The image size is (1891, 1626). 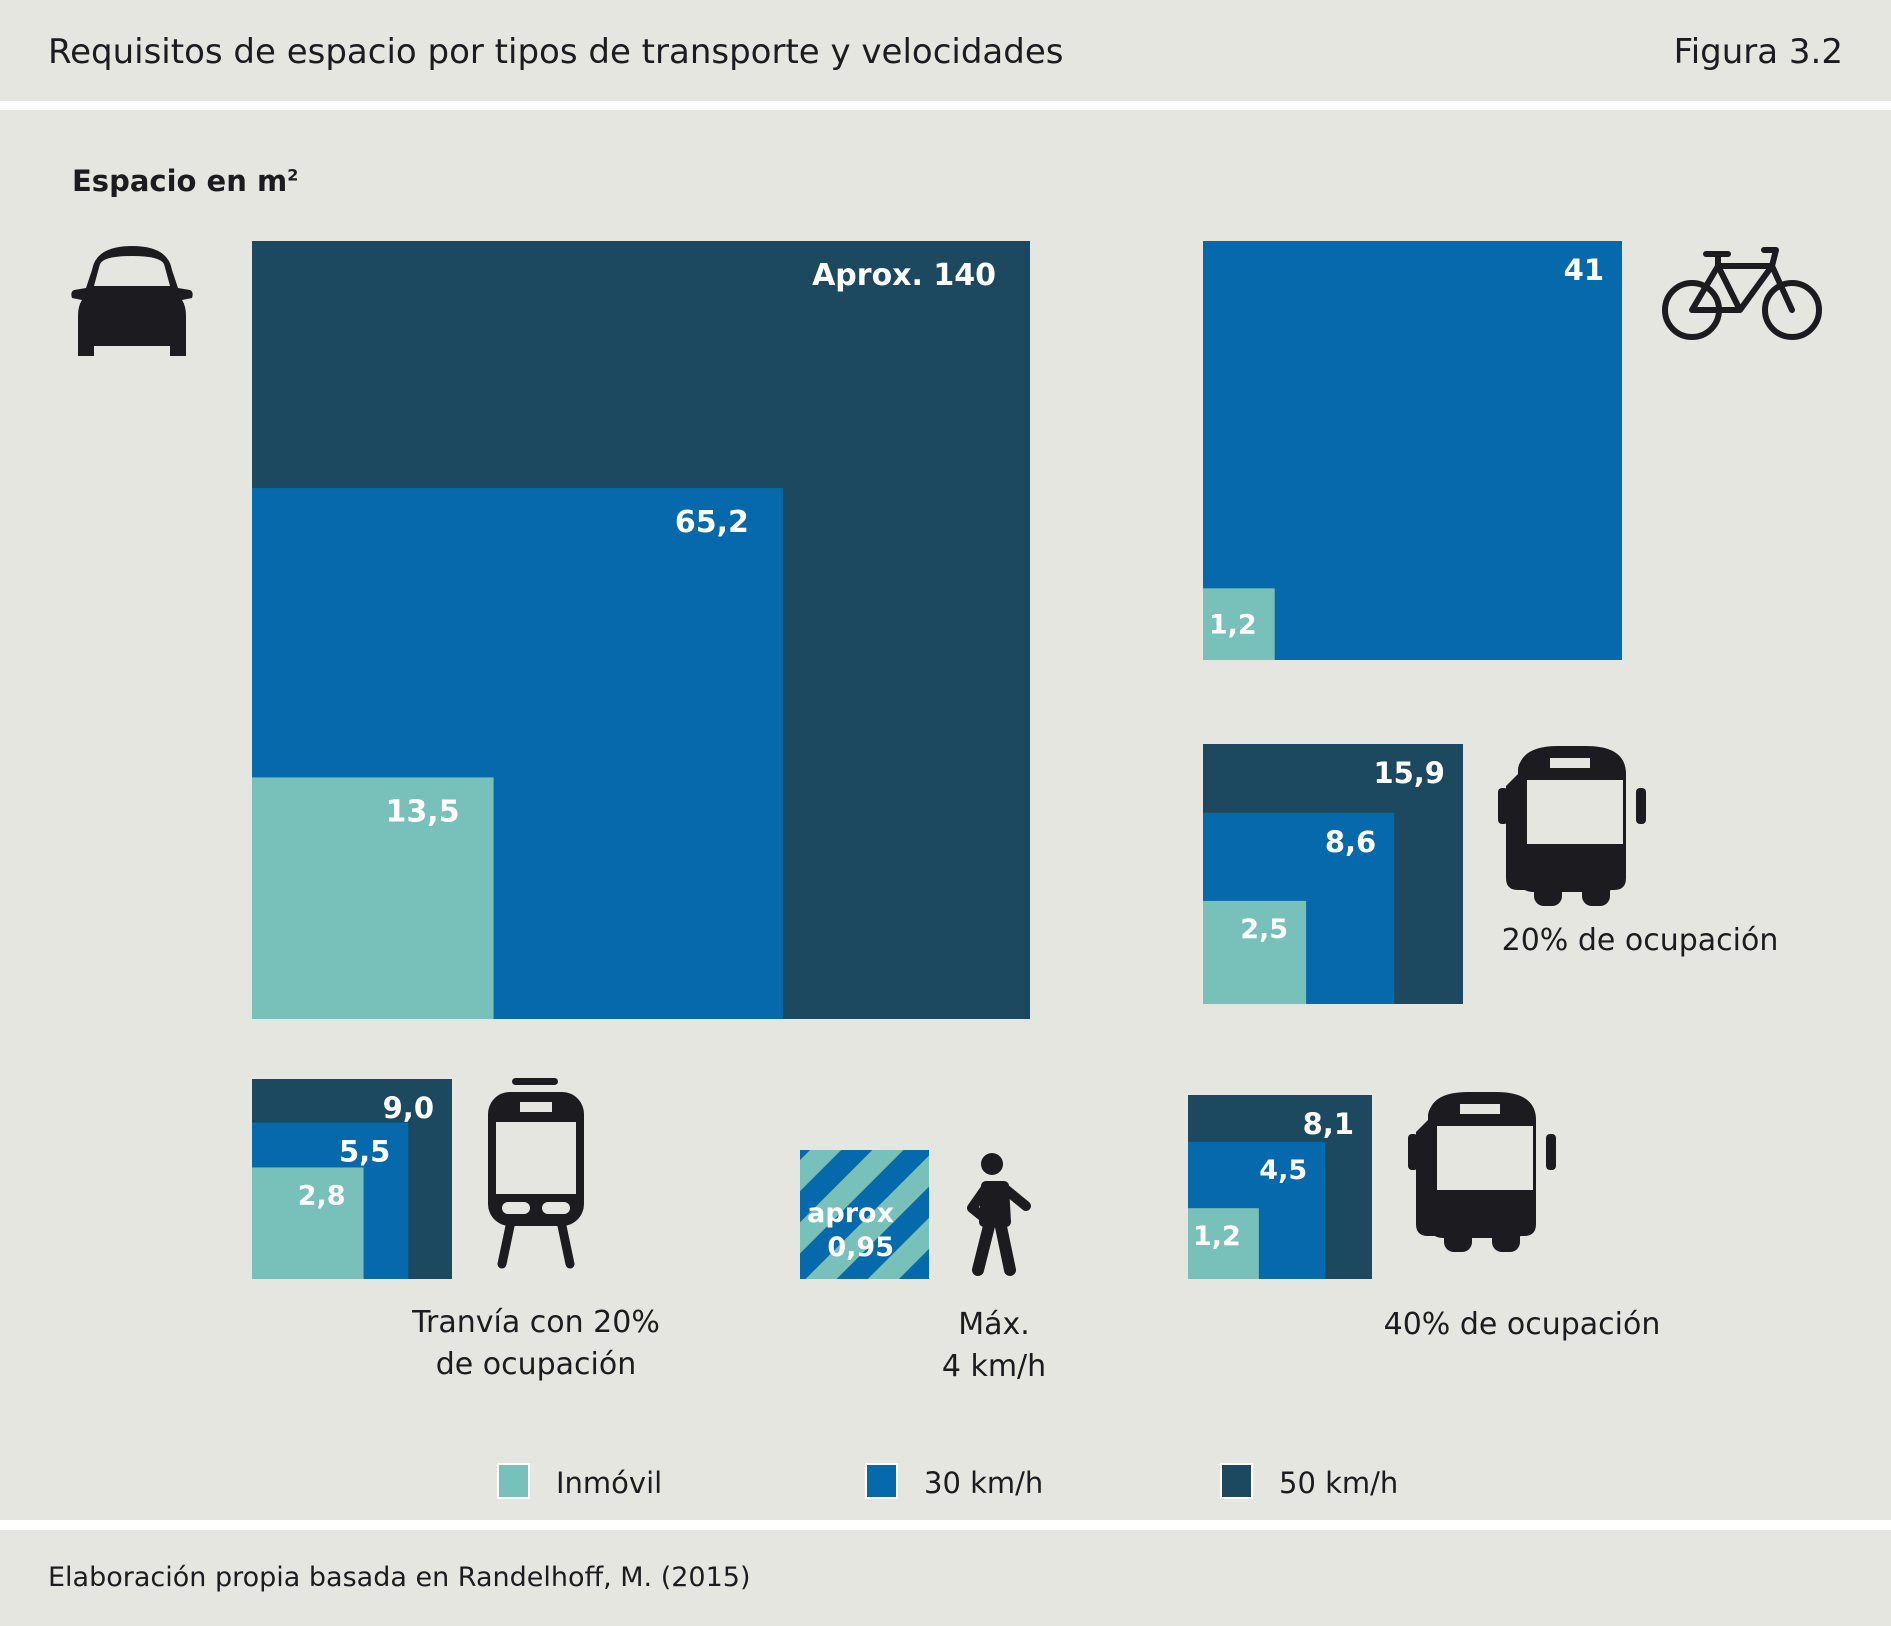 I want to click on tram-rails, so click(x=536, y=1245).